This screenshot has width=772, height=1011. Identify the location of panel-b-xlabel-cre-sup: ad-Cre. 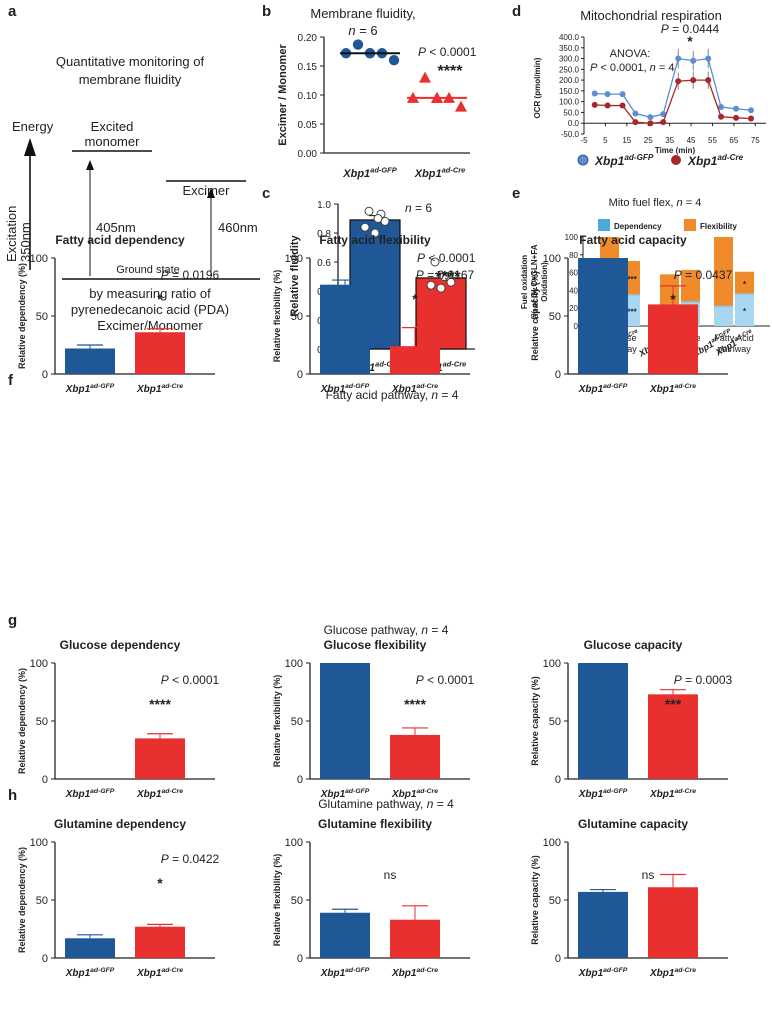
(454, 170).